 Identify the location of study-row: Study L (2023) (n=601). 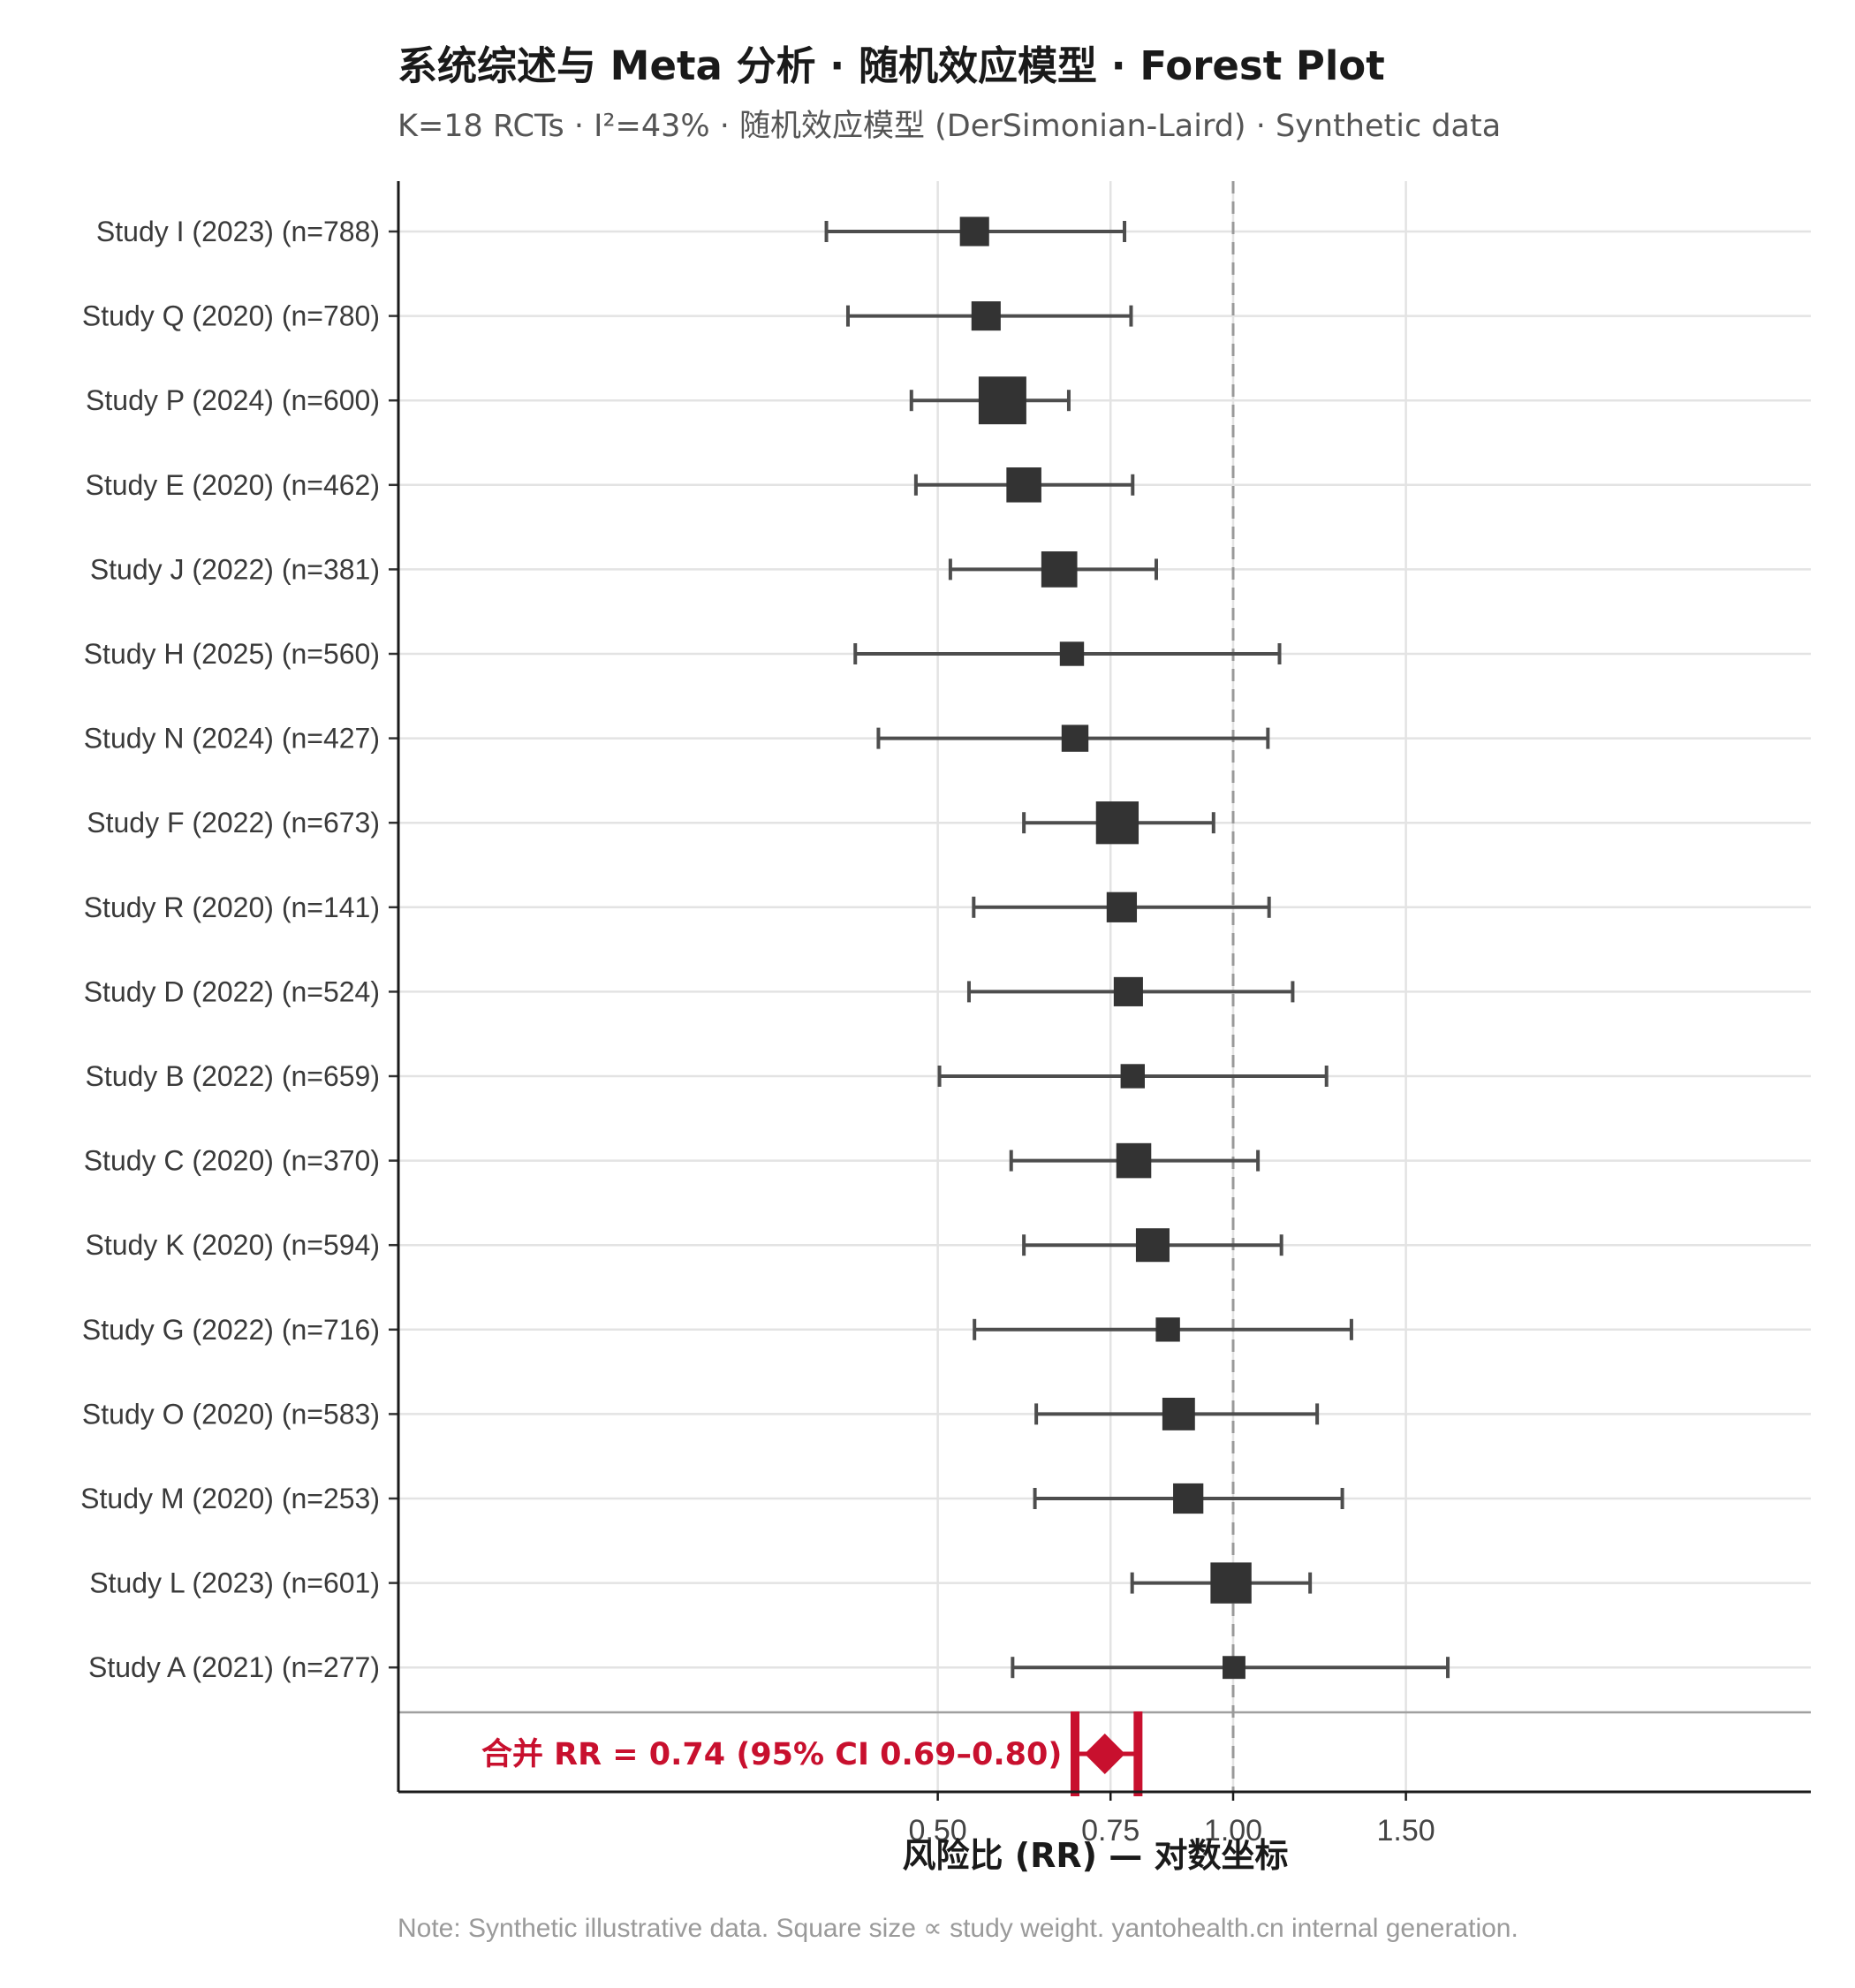
(701, 1583).